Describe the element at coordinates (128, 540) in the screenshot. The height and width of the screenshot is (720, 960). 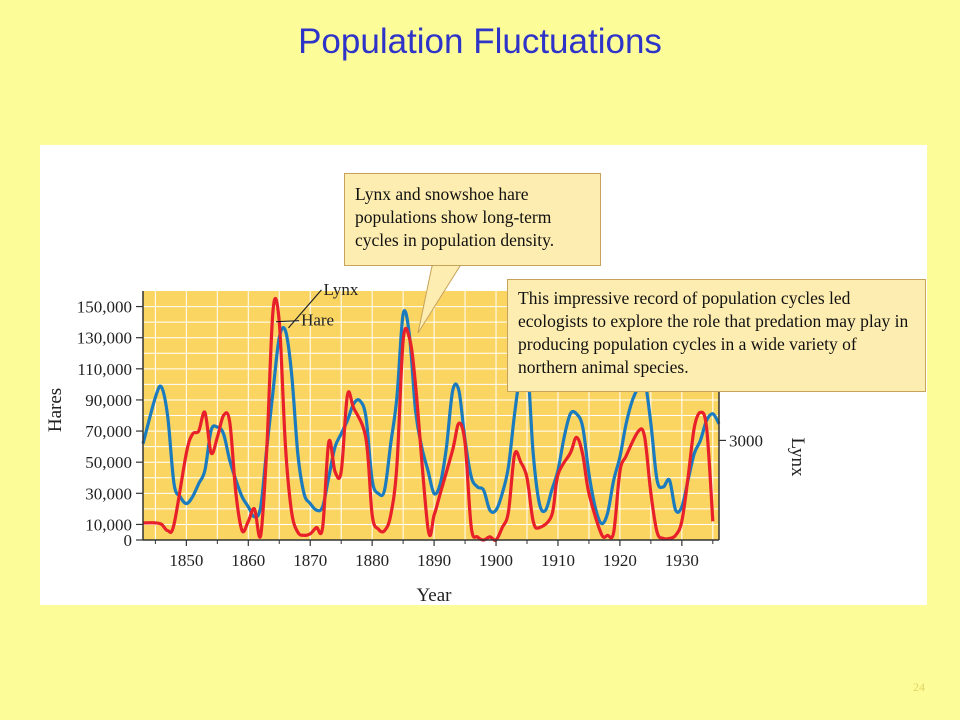
I see `y-tick-label: 0` at that location.